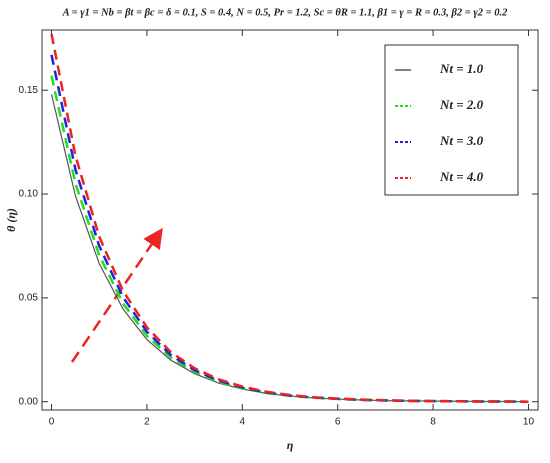 The image size is (550, 463). Describe the element at coordinates (52, 422) in the screenshot. I see `x-tick-label: 0` at that location.